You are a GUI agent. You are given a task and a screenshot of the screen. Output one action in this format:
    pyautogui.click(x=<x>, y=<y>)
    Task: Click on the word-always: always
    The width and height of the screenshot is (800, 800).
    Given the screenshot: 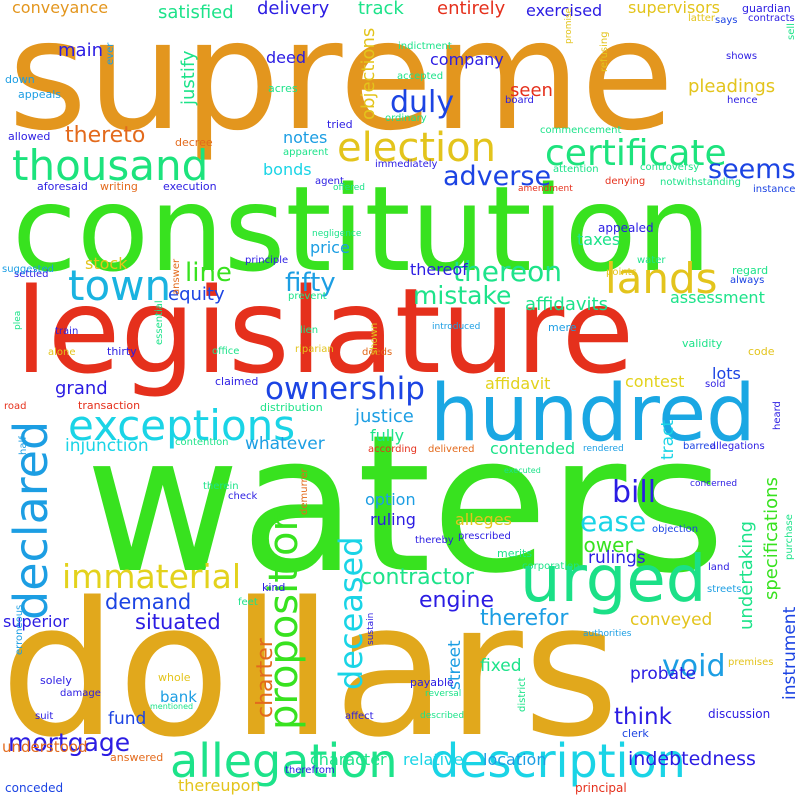 What is the action you would take?
    pyautogui.click(x=747, y=280)
    